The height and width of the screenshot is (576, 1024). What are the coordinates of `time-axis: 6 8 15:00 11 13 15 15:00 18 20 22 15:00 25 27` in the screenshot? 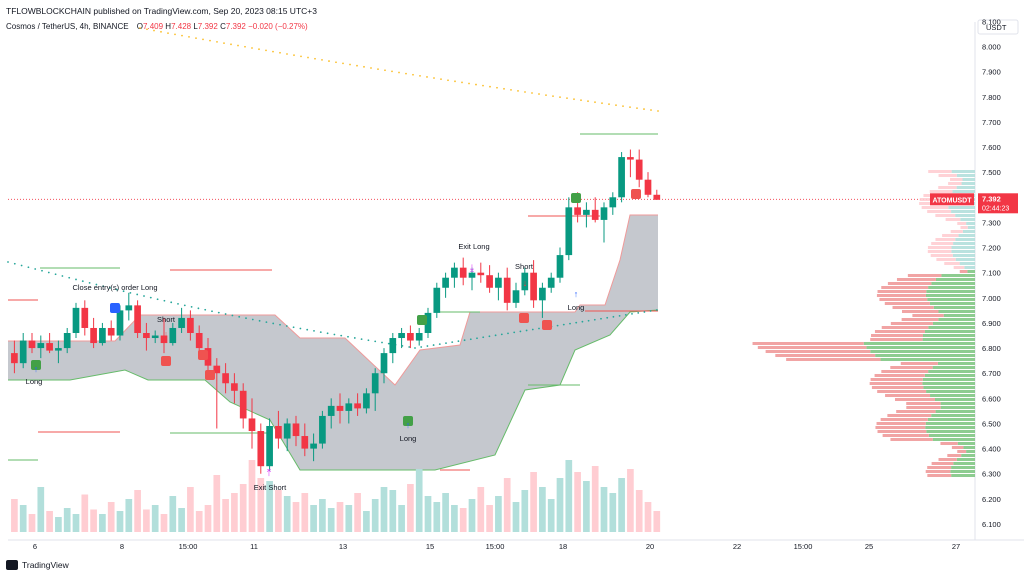 It's located at (496, 546).